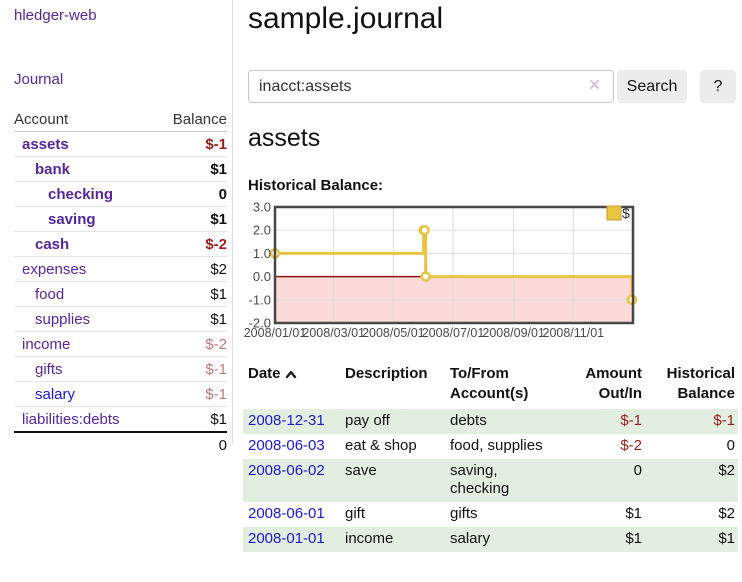 The image size is (742, 582). I want to click on clear-search-icon: ×, so click(595, 85).